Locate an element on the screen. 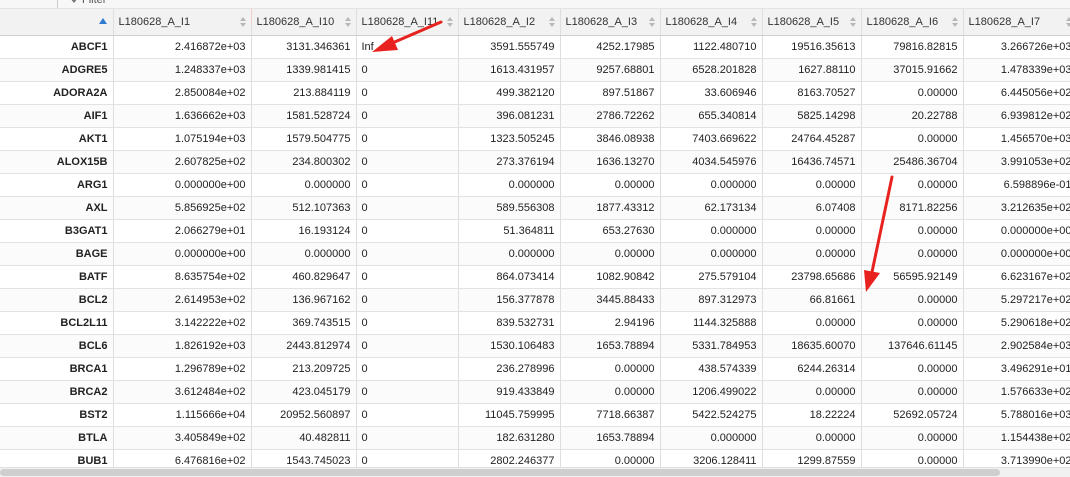  filter-icon is located at coordinates (74, 1).